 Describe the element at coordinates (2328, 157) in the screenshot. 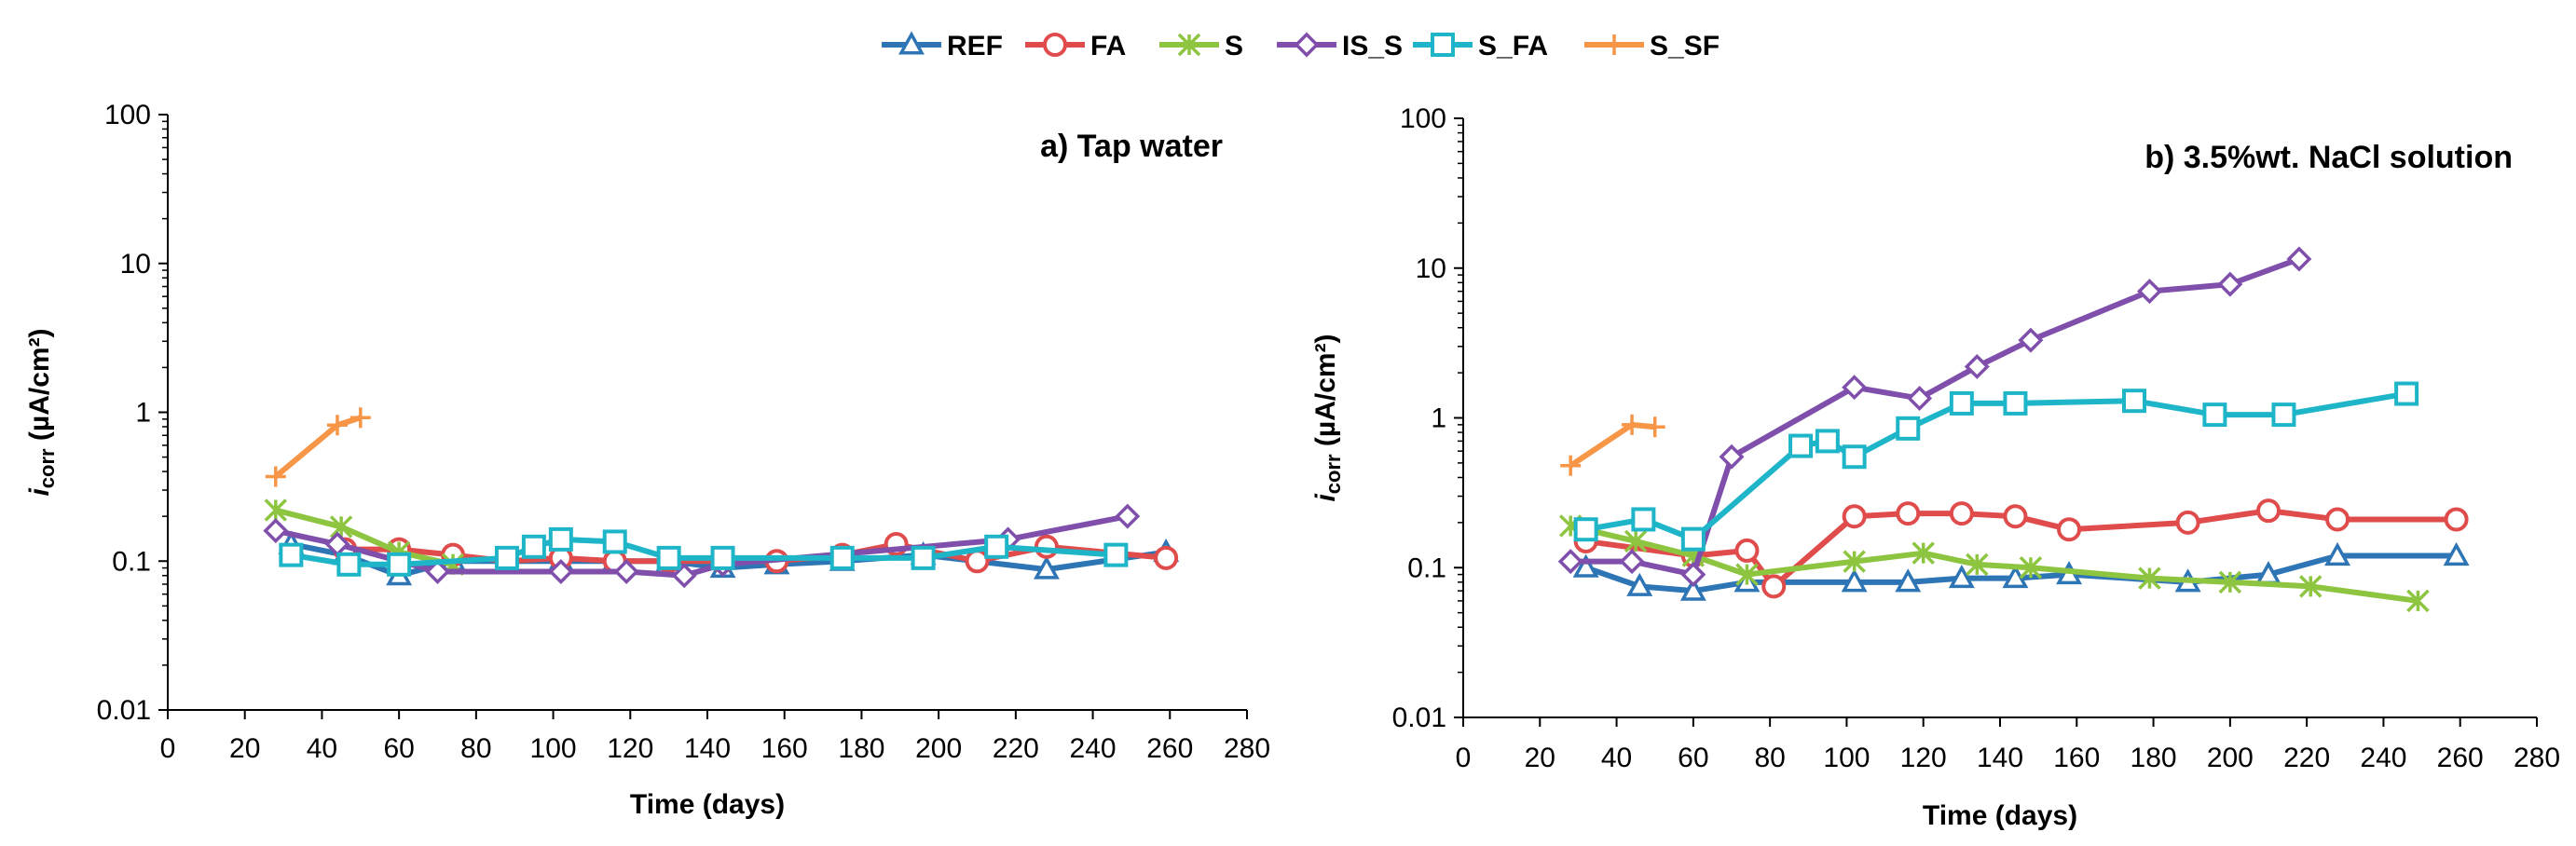

I see `panel-title: b) 3.5%wt. NaCl solution` at that location.